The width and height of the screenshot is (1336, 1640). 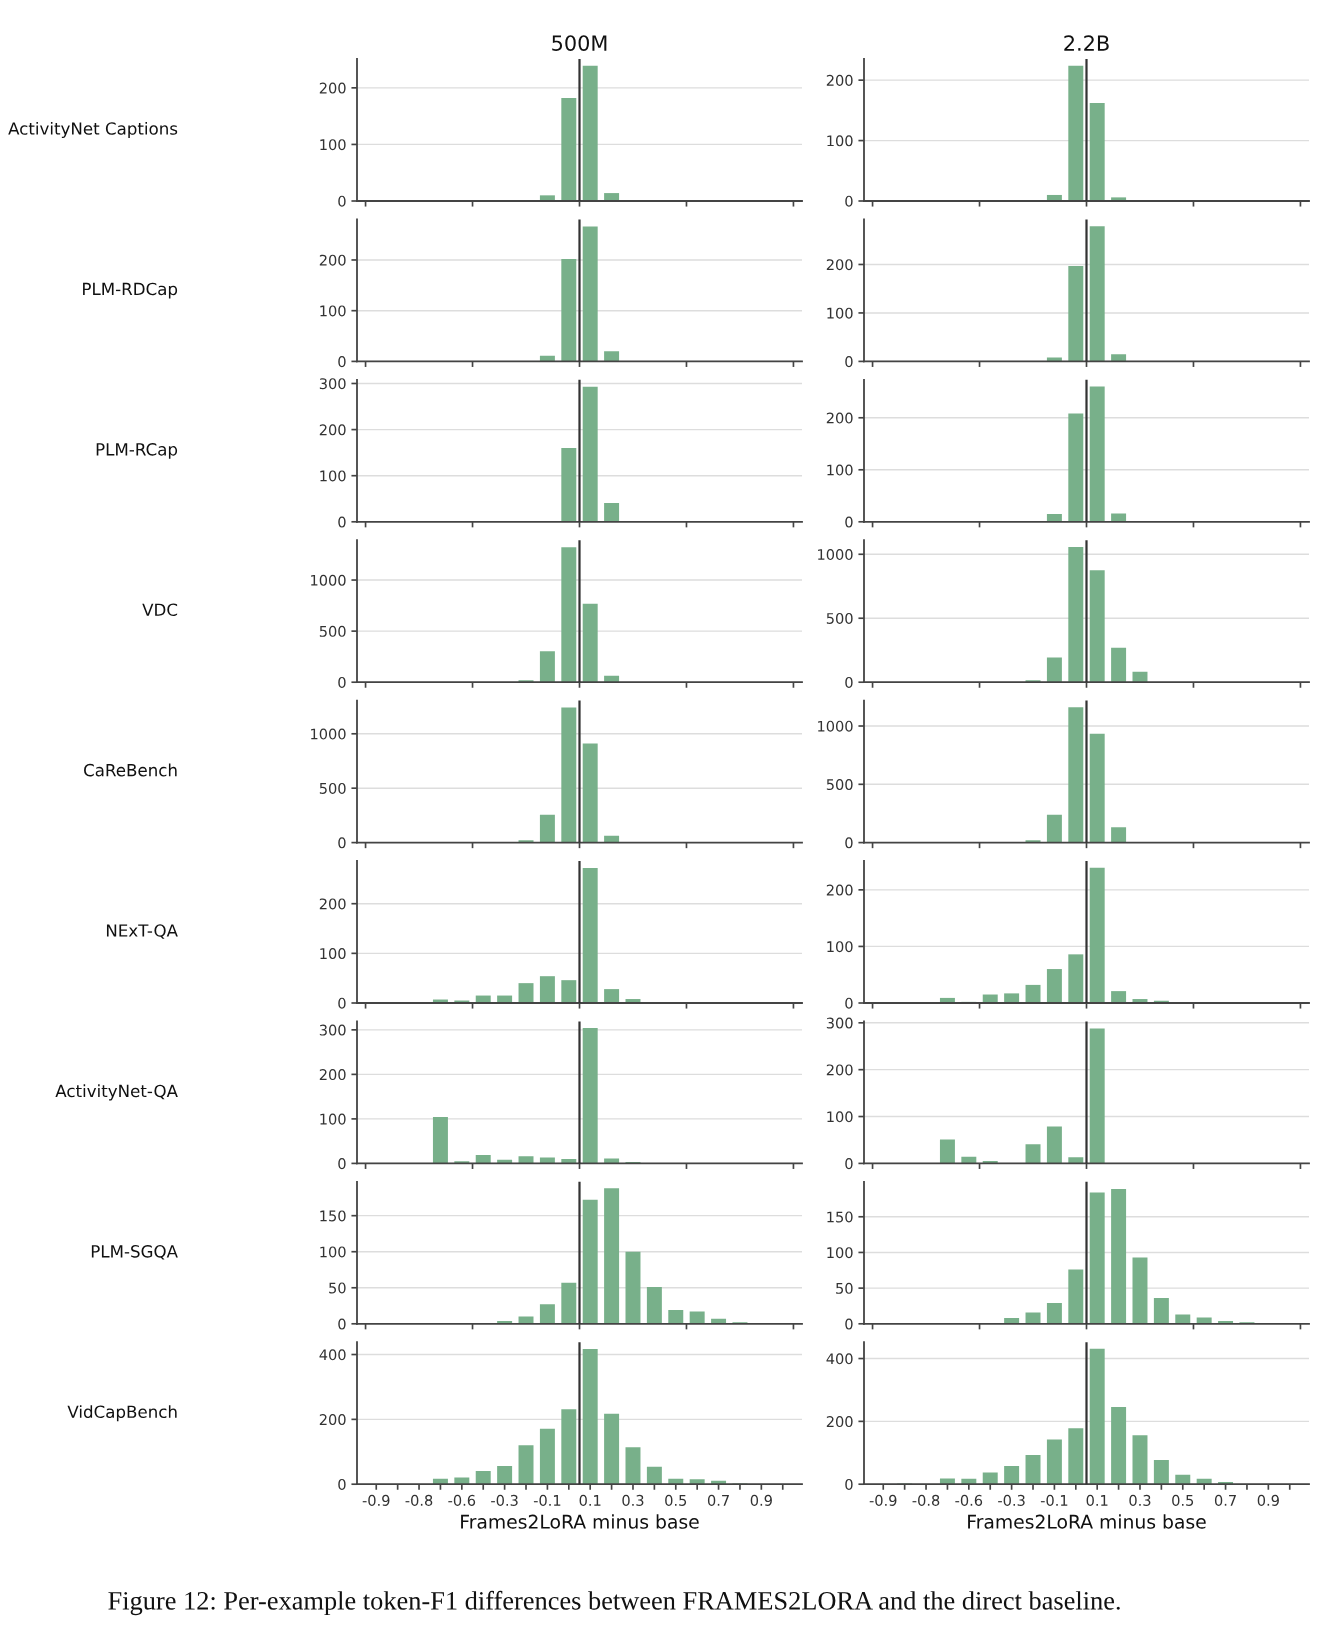 What do you see at coordinates (130, 290) in the screenshot?
I see `y-axis-title: PLM-RDCap` at bounding box center [130, 290].